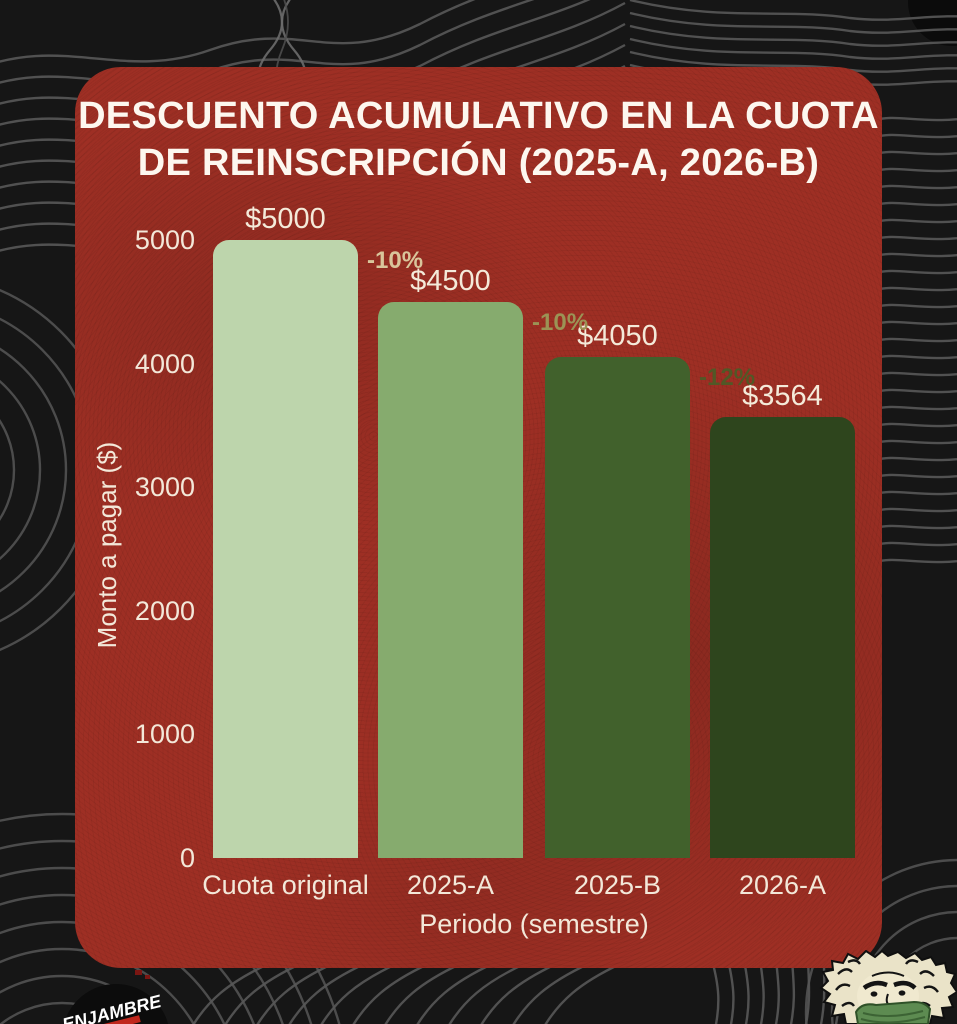 This screenshot has height=1024, width=957. Describe the element at coordinates (164, 734) in the screenshot. I see `y-tick-label: 1000` at that location.